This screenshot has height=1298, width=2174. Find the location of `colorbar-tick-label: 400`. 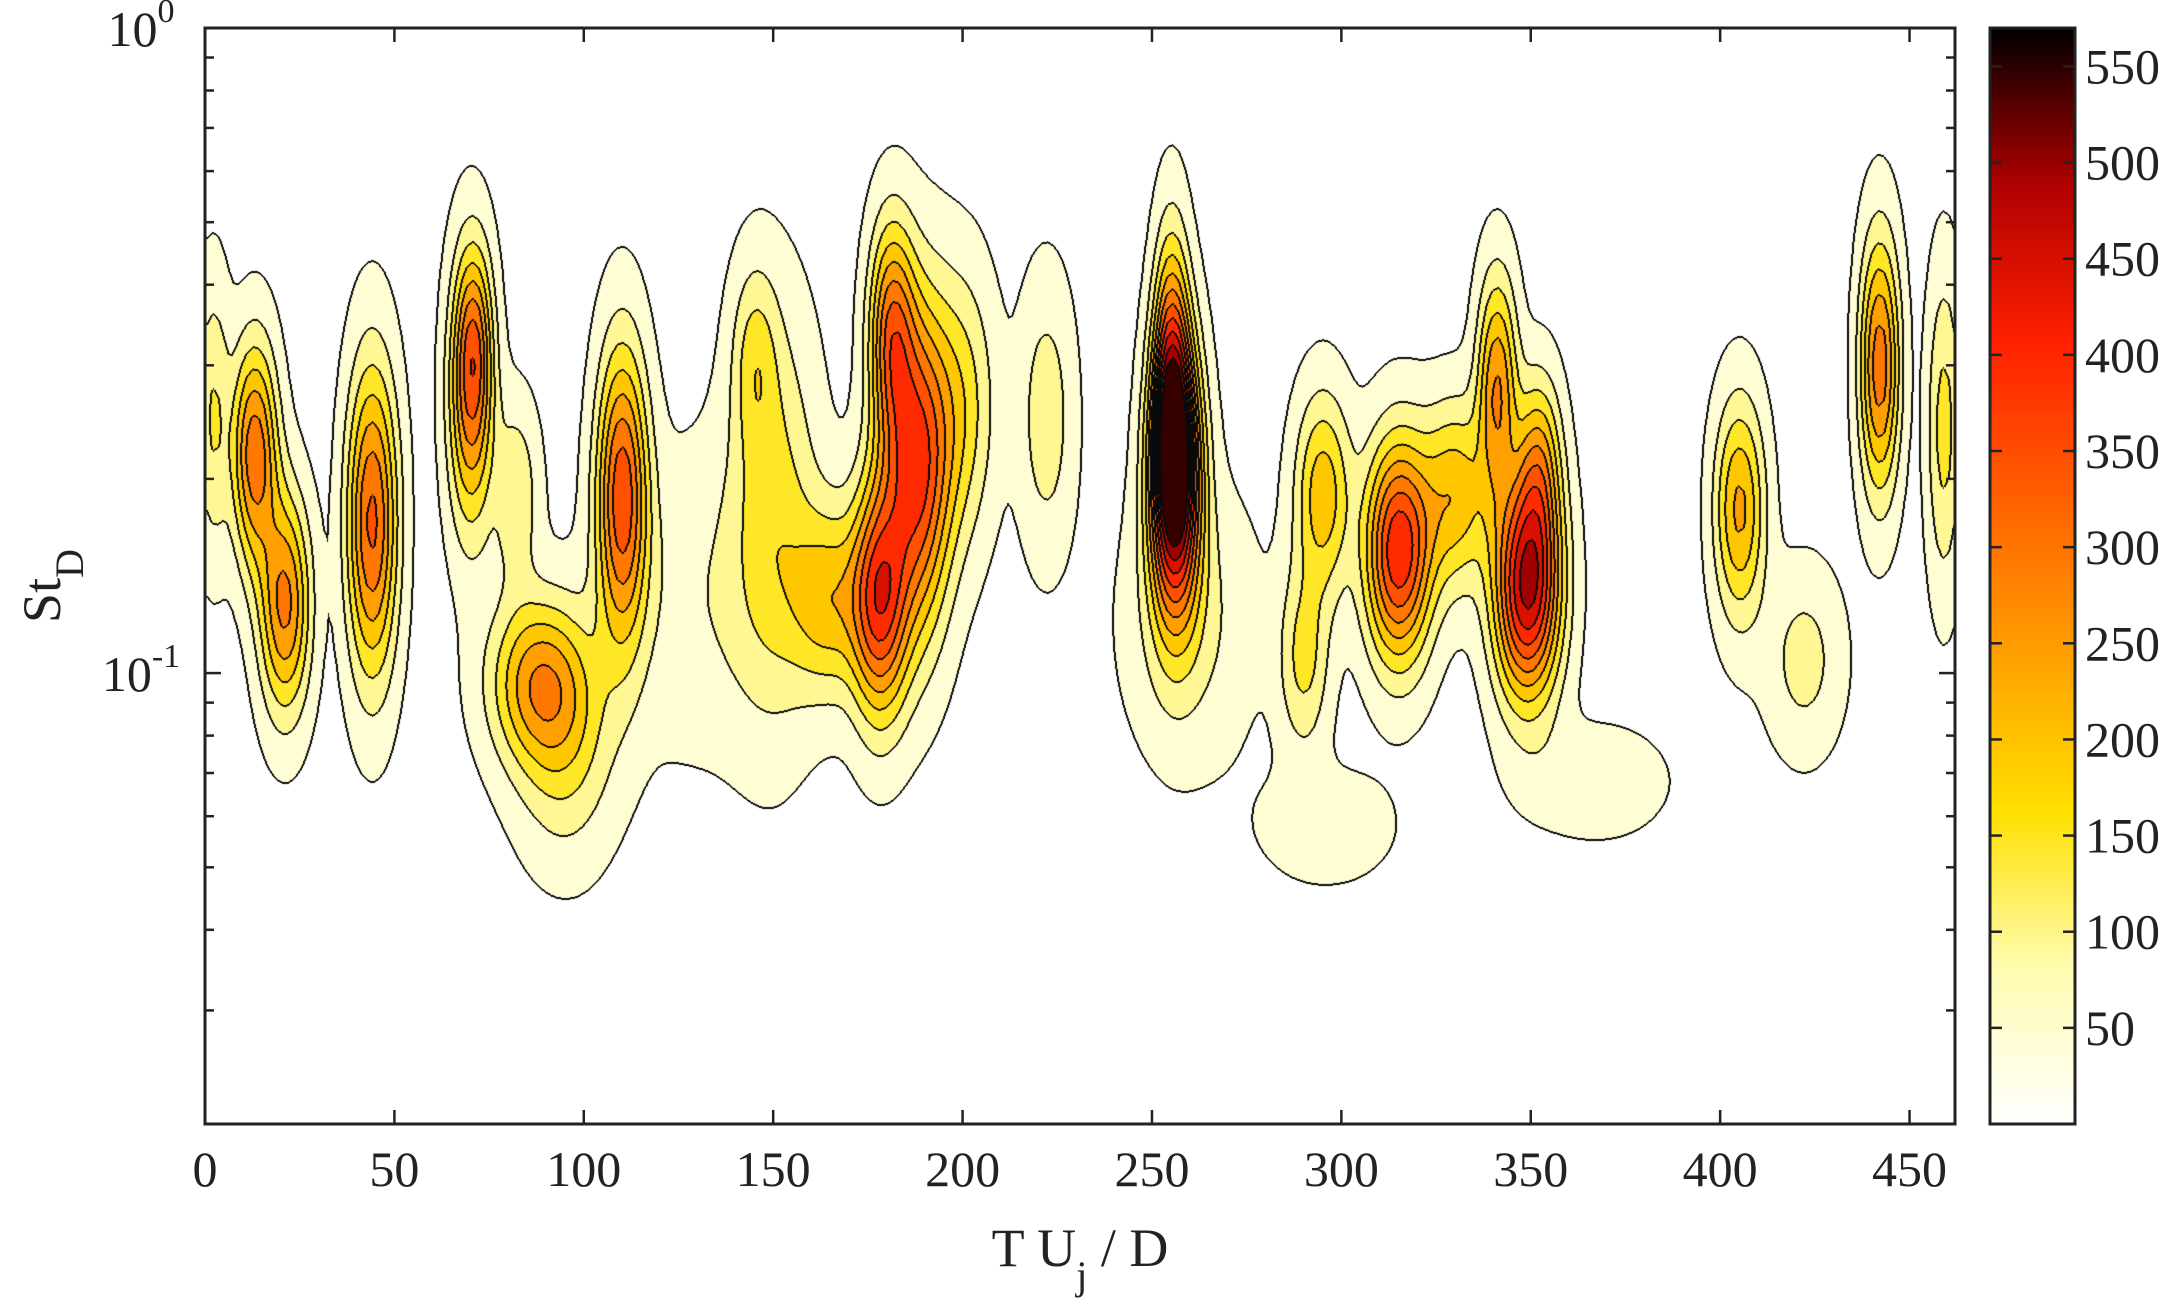

colorbar-tick-label: 400 is located at coordinates (2122, 355).